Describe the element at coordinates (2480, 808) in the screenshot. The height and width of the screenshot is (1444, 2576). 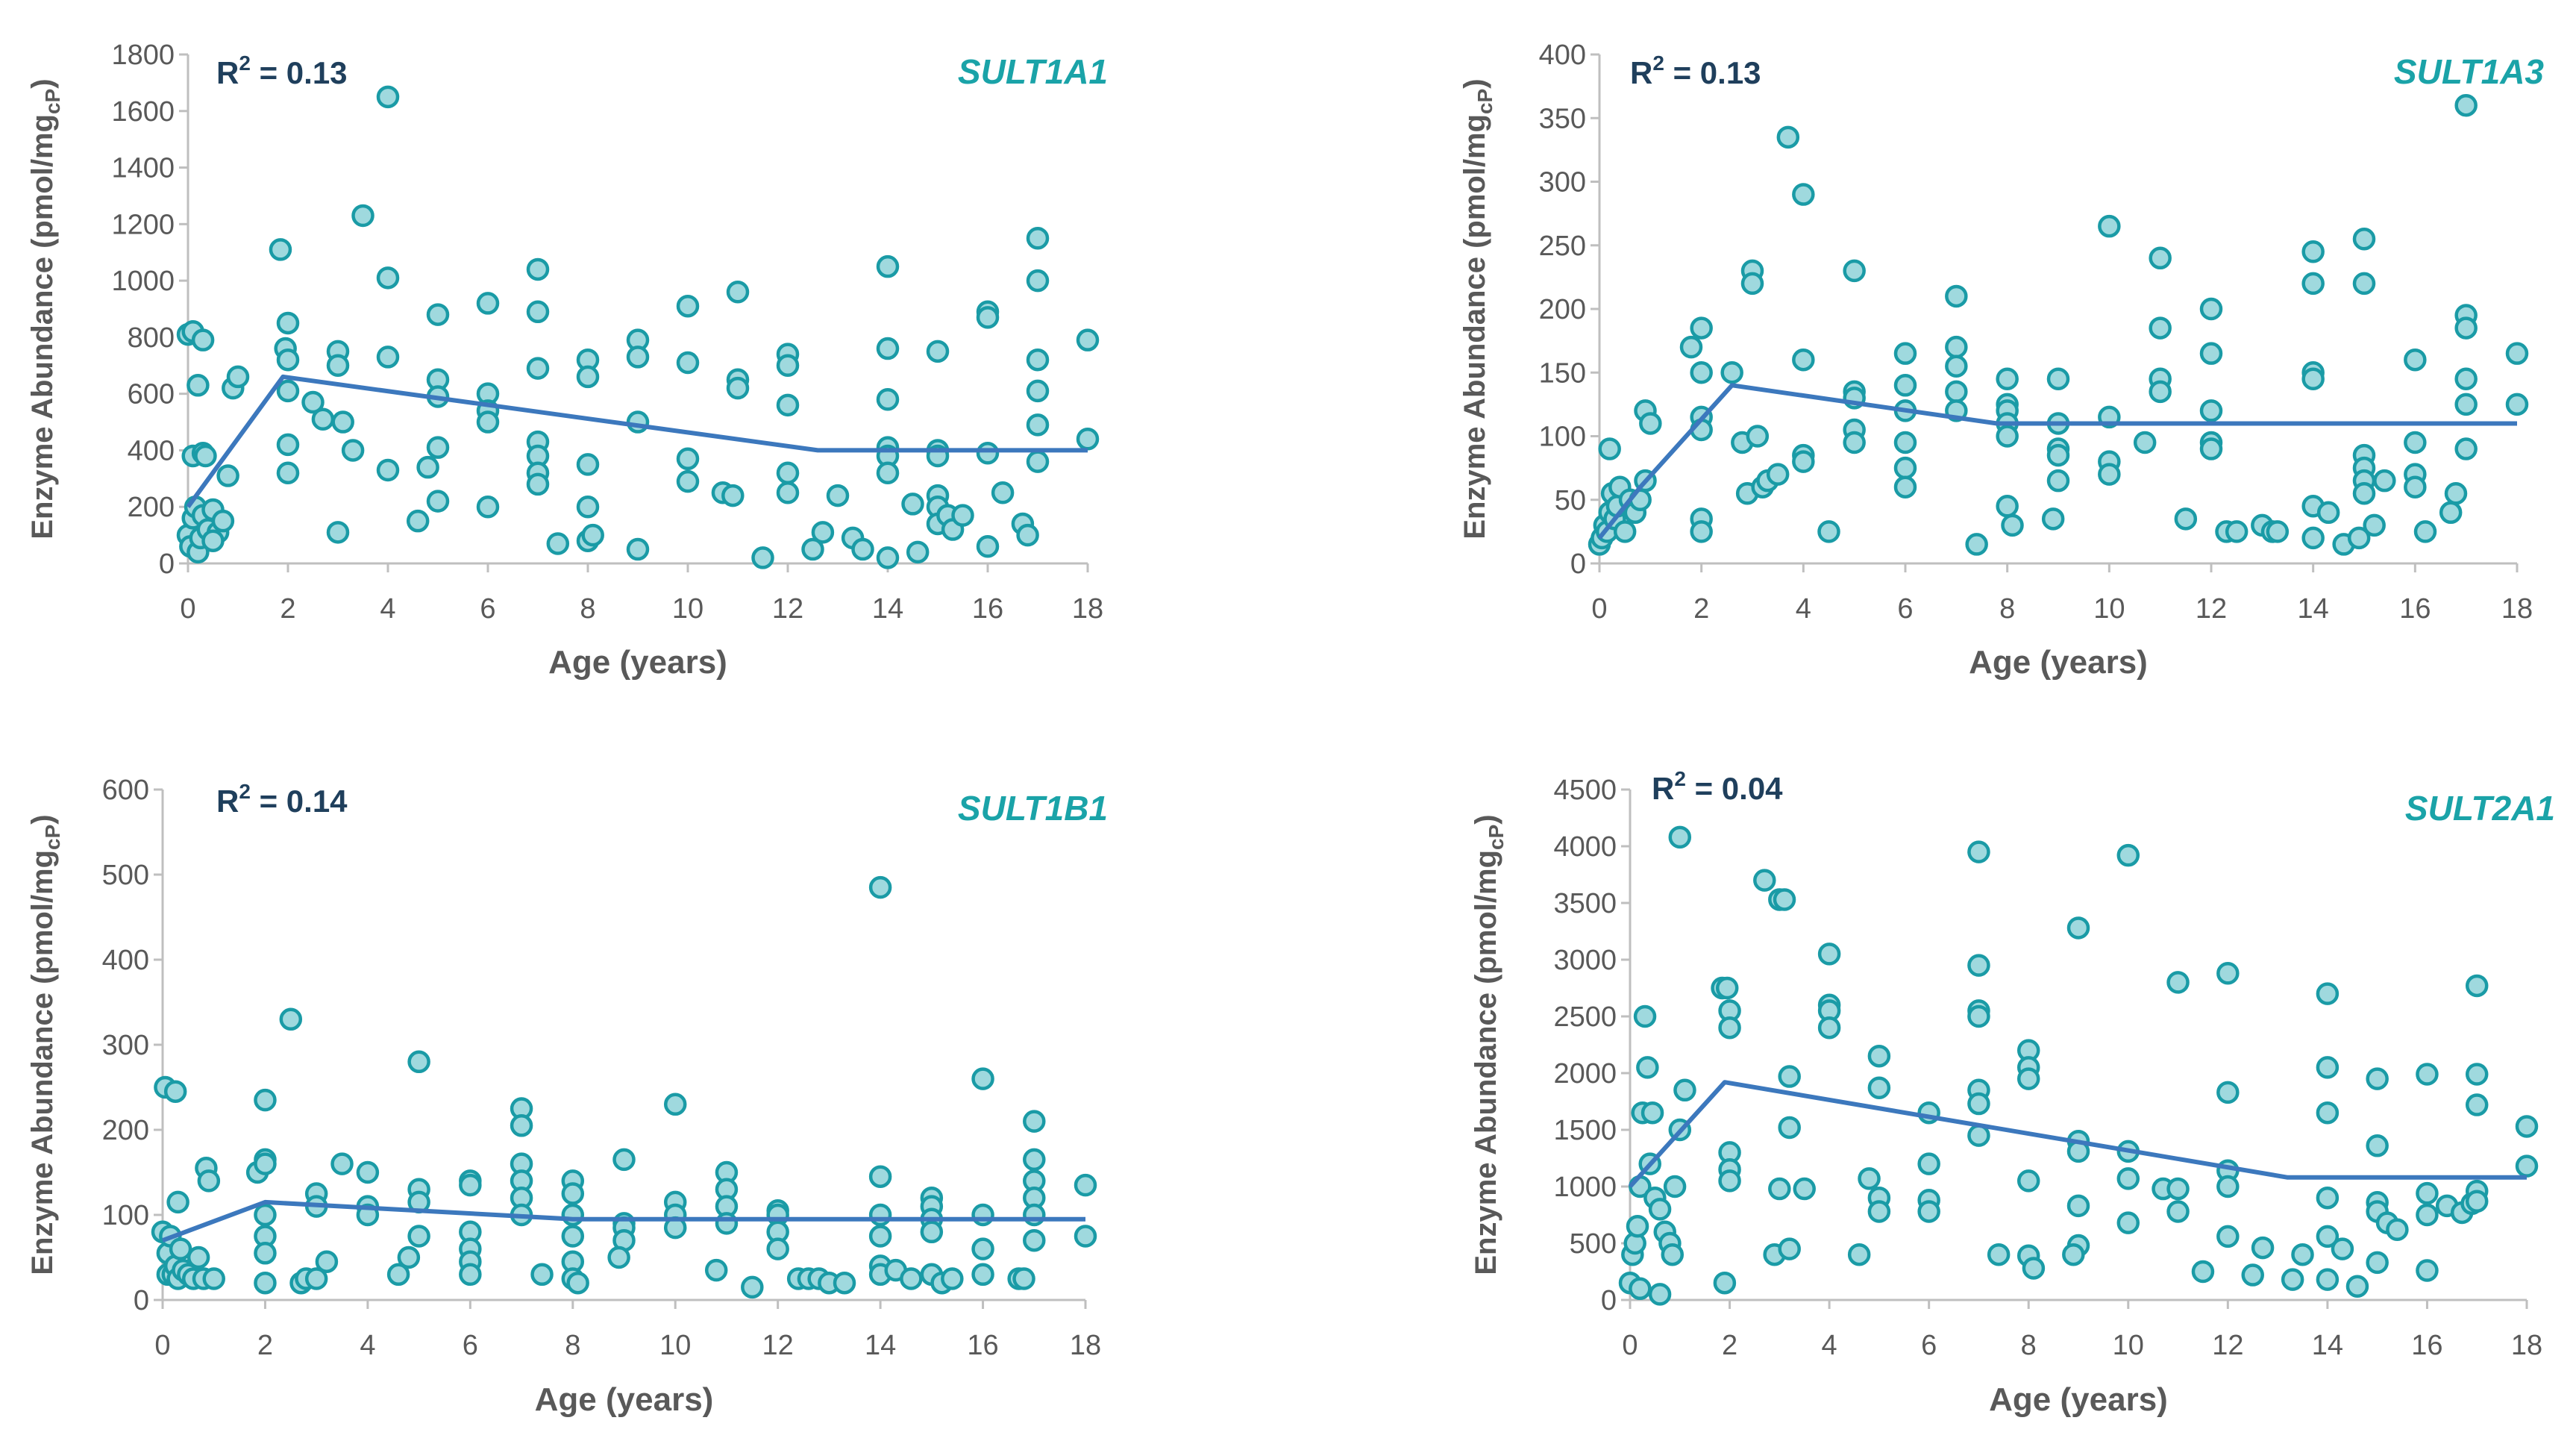
I see `gene-title: SULT2A1` at that location.